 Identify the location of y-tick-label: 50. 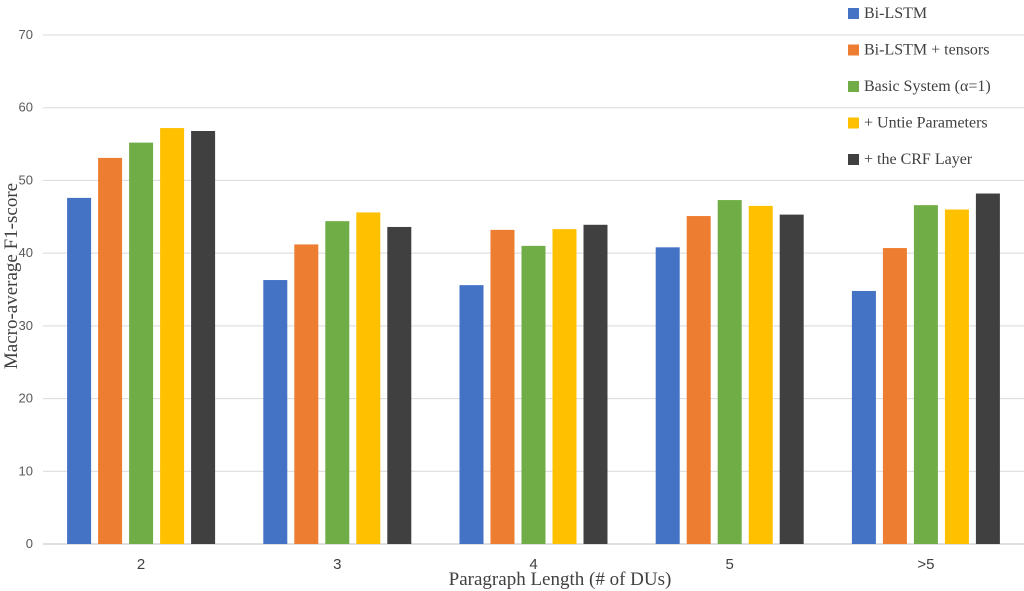
(26, 179).